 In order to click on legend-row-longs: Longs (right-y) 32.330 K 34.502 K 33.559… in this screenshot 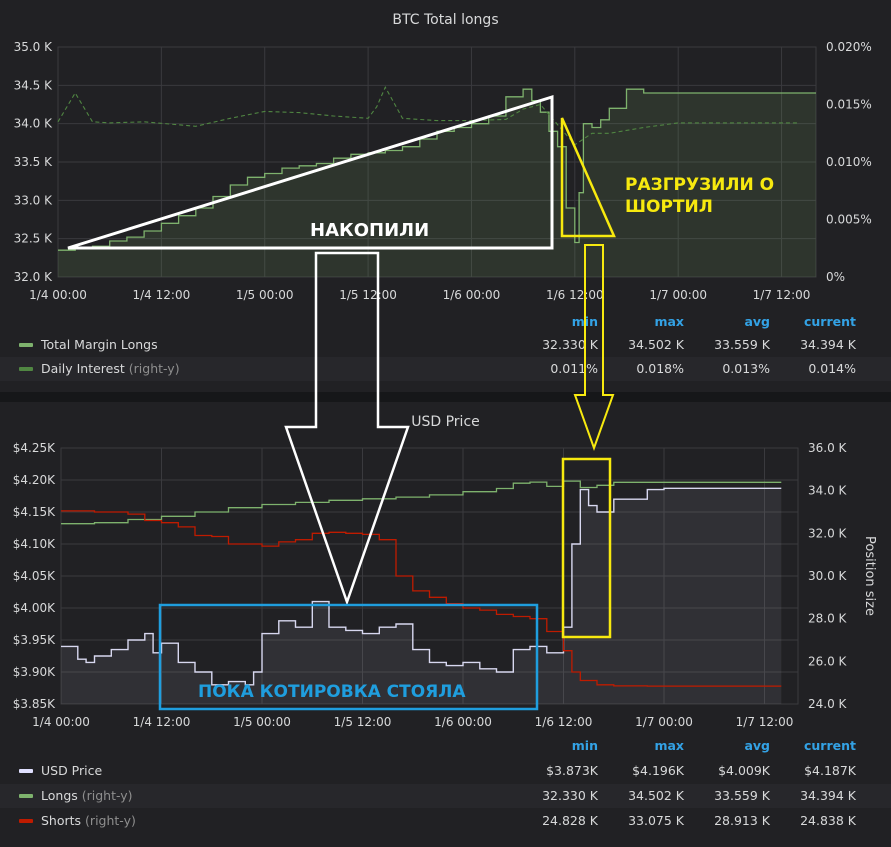, I will do `click(445, 796)`.